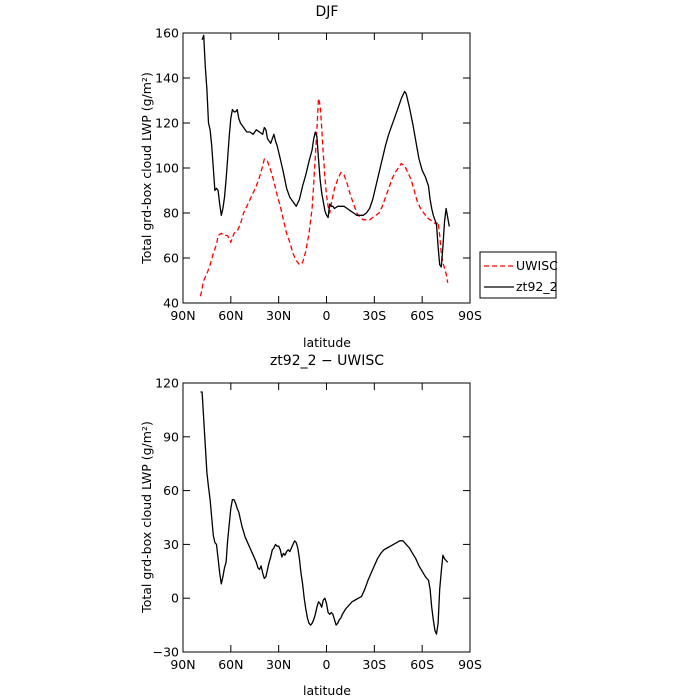 This screenshot has width=700, height=700. What do you see at coordinates (167, 168) in the screenshot?
I see `y-tick-label: 100` at bounding box center [167, 168].